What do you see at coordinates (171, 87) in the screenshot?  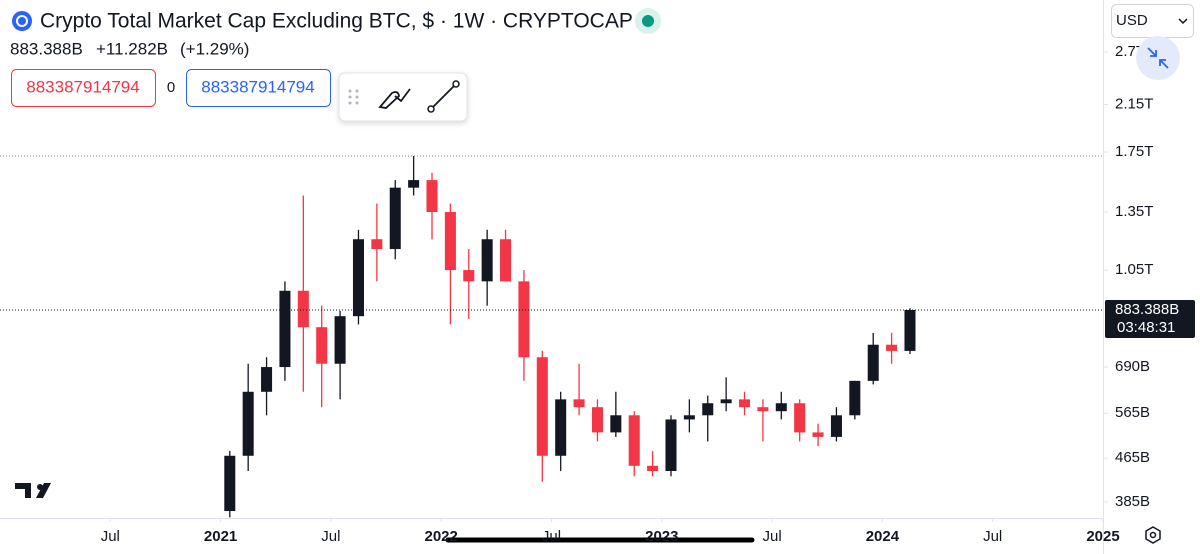 I see `spread: 0` at bounding box center [171, 87].